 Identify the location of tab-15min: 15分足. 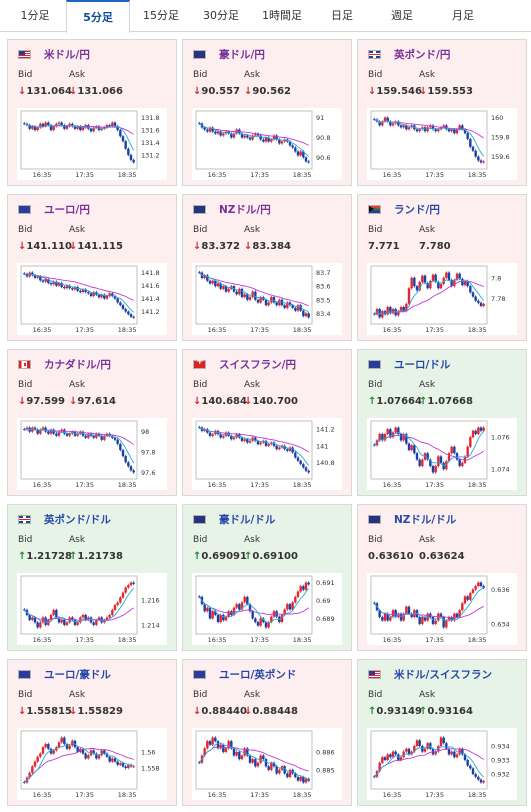
(161, 15).